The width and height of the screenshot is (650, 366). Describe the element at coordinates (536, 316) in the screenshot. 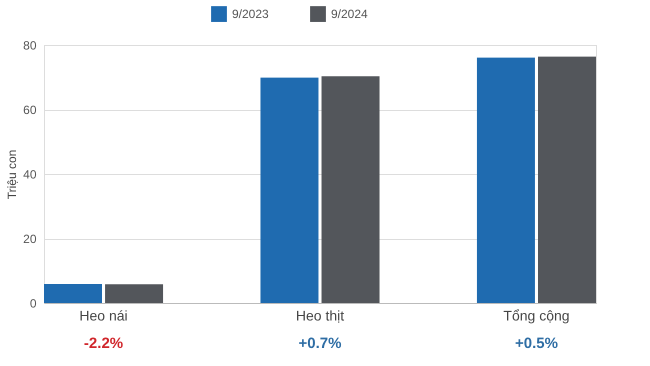

I see `x-tick-label: Tổng cộng` at that location.